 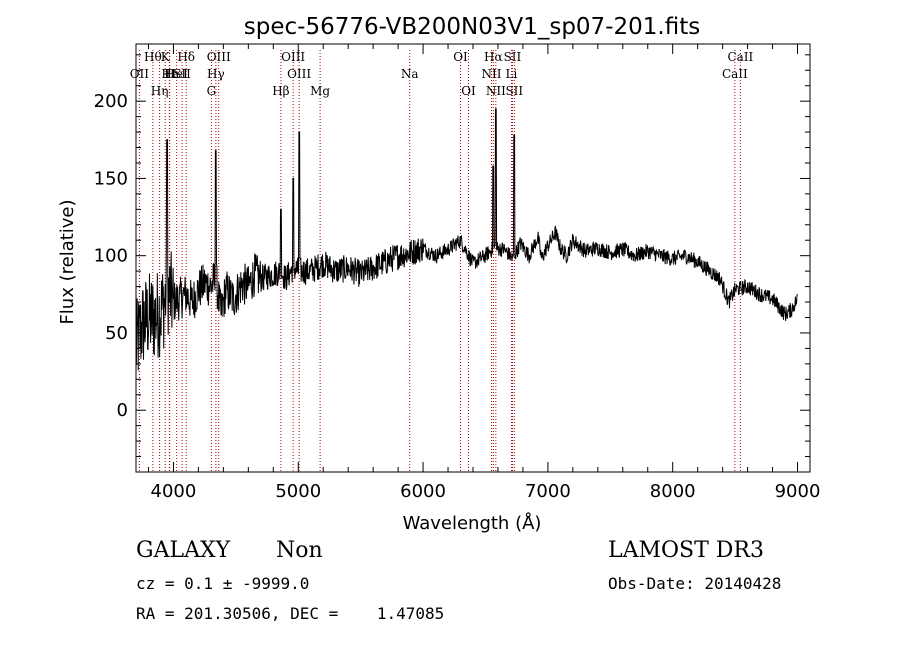 I want to click on survey-name: LAMOST DR3, so click(x=686, y=550).